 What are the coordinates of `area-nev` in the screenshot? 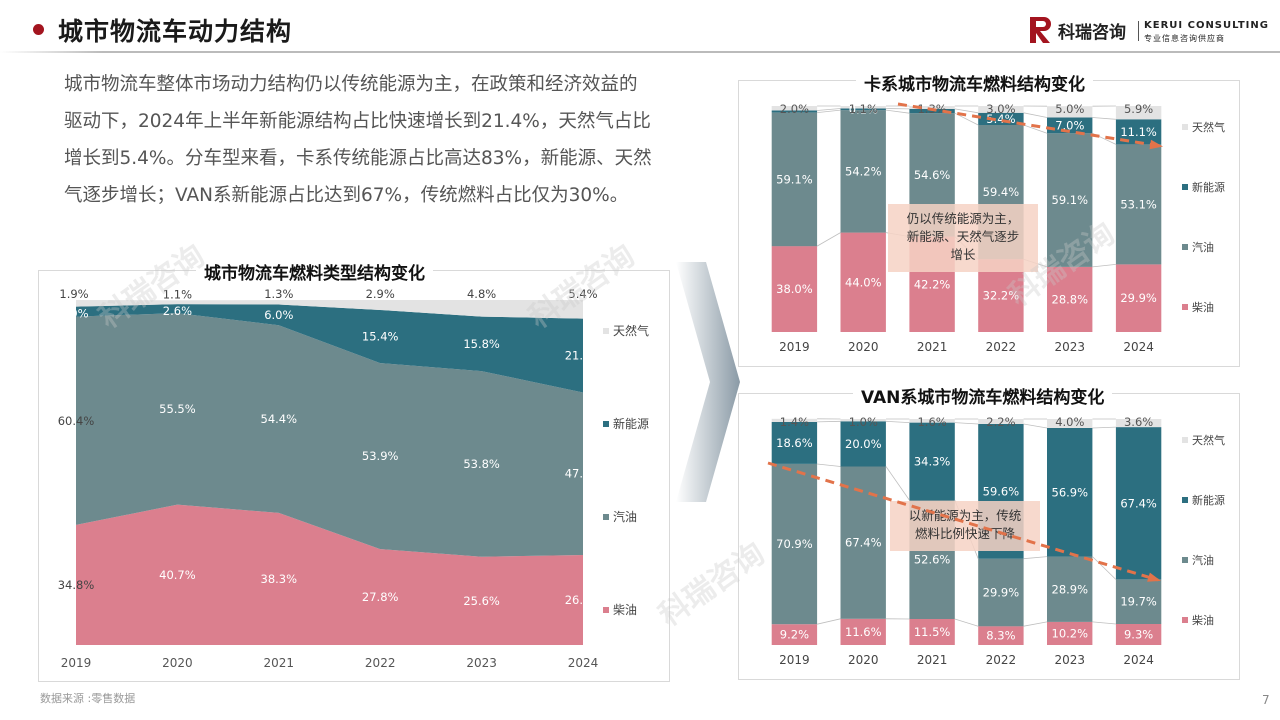 It's located at (329, 348).